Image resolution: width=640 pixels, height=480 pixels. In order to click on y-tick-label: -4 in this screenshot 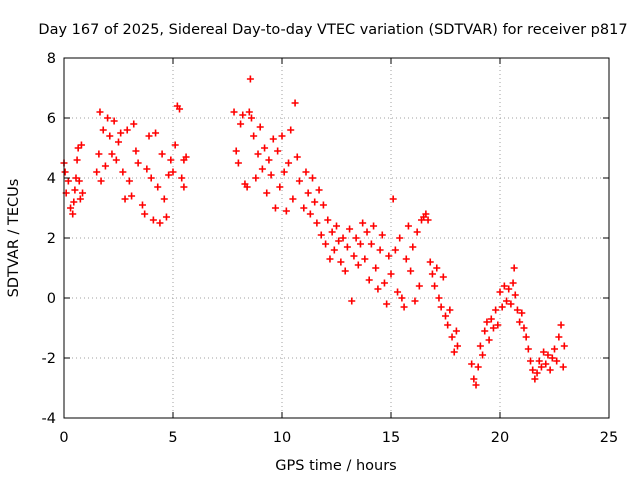, I will do `click(49, 419)`.